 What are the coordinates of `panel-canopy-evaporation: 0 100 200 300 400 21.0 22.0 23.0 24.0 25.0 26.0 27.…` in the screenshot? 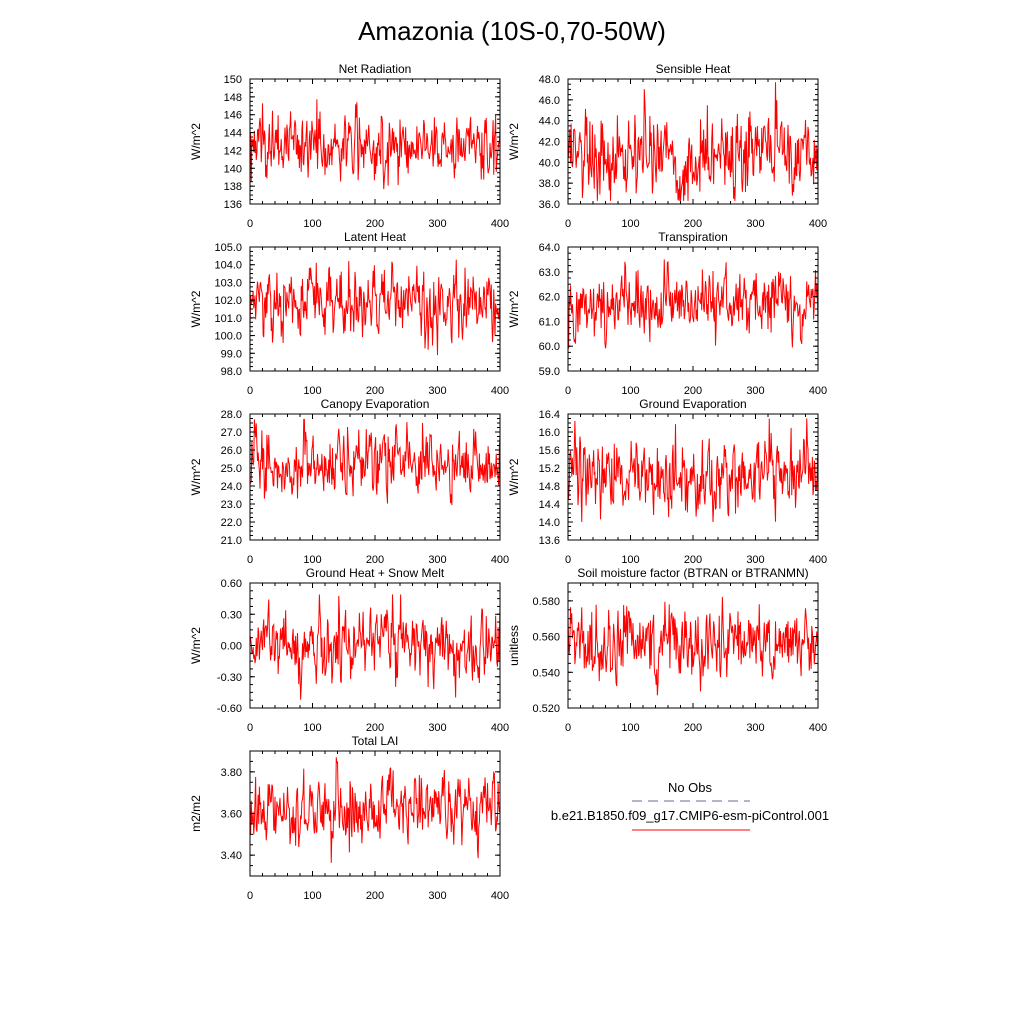 It's located at (349, 481).